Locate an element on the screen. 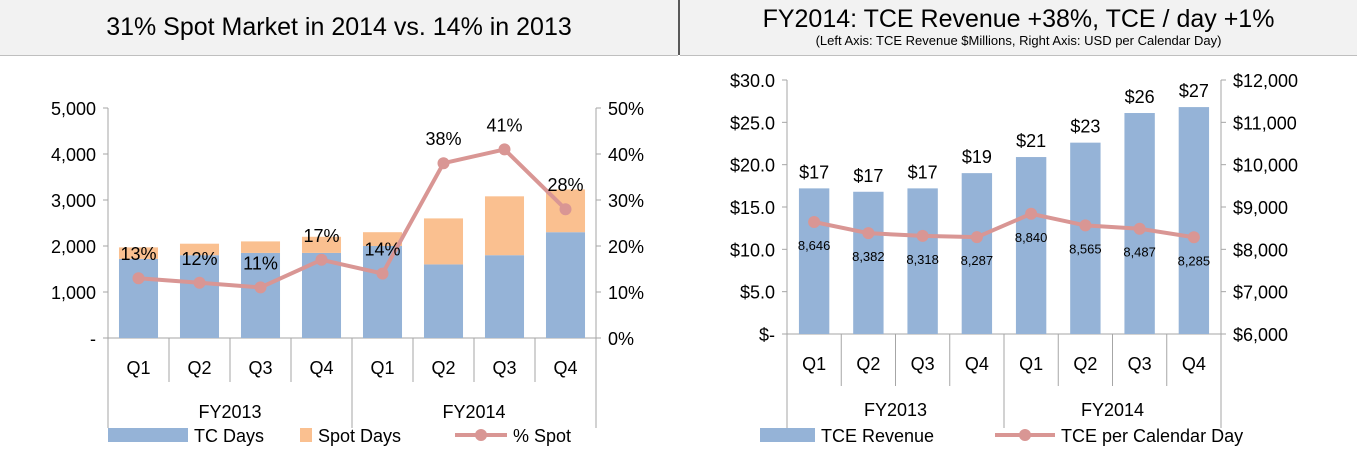  right-axis-tick-label: $10,000 is located at coordinates (1265, 166).